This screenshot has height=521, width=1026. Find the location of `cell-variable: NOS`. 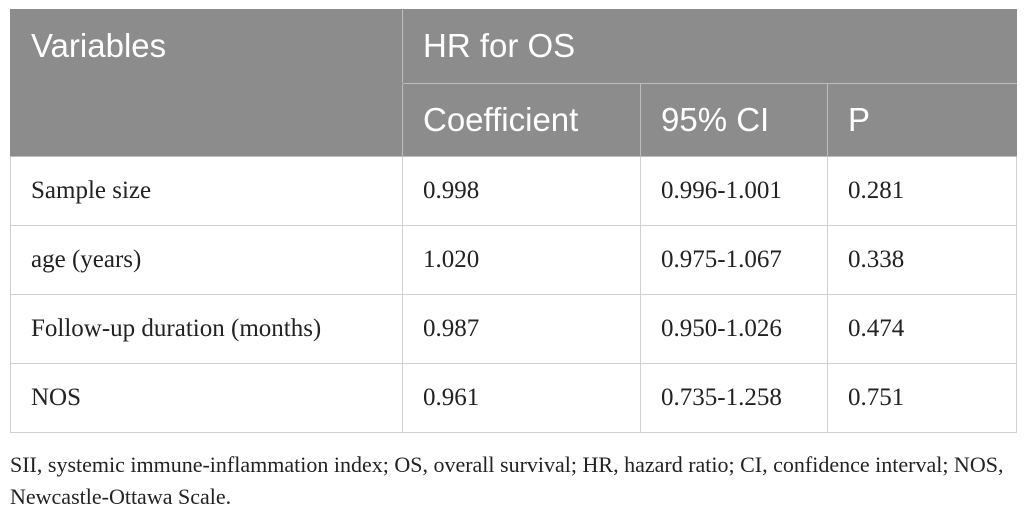

cell-variable: NOS is located at coordinates (206, 398).